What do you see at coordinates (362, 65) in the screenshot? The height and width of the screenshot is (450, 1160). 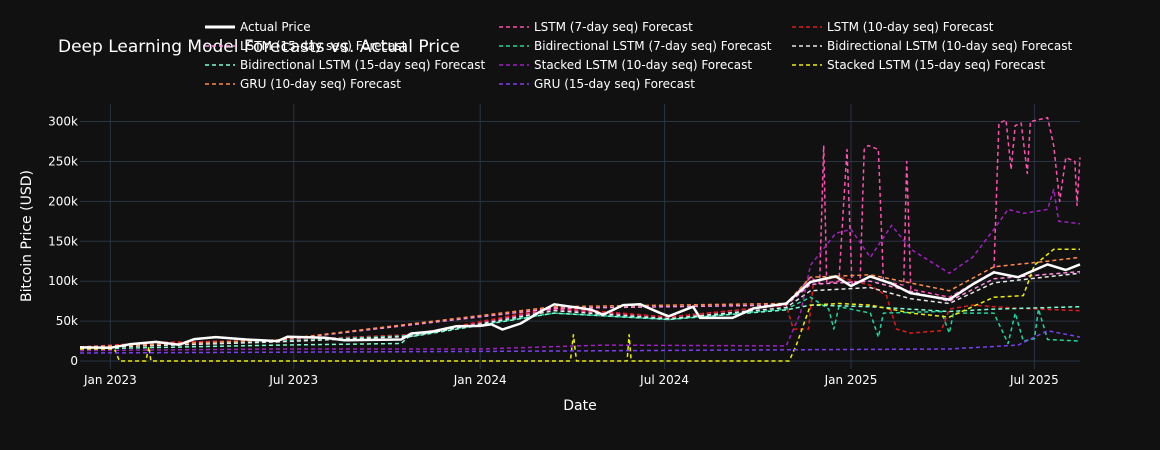 I see `legend-label: Bidirectional LSTM (15-day seq) Forecast` at bounding box center [362, 65].